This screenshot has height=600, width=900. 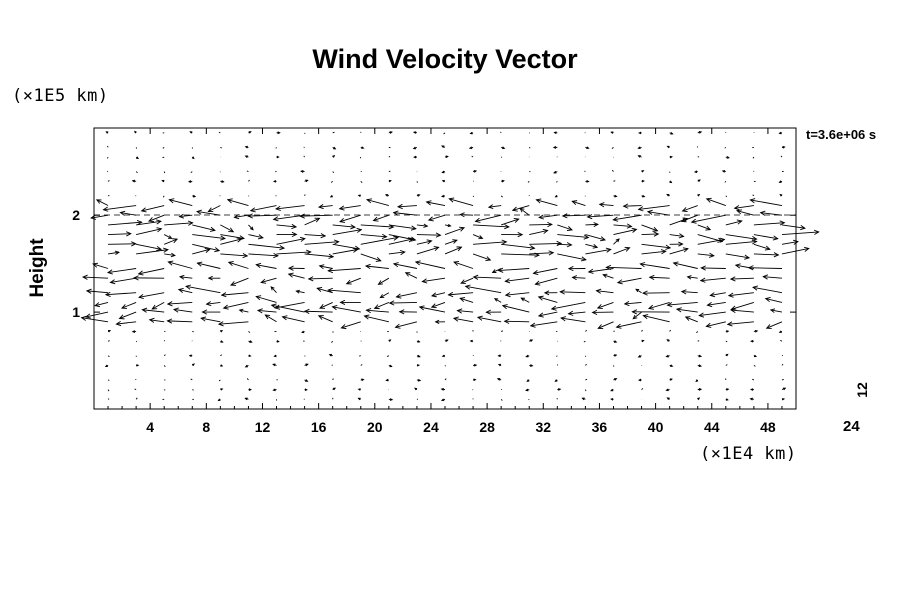 I want to click on y-tick-label: 1, so click(x=76, y=312).